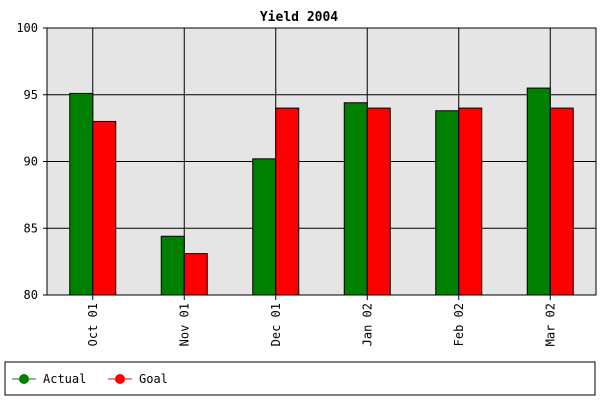  I want to click on legend-label-actual: Actual, so click(64, 379).